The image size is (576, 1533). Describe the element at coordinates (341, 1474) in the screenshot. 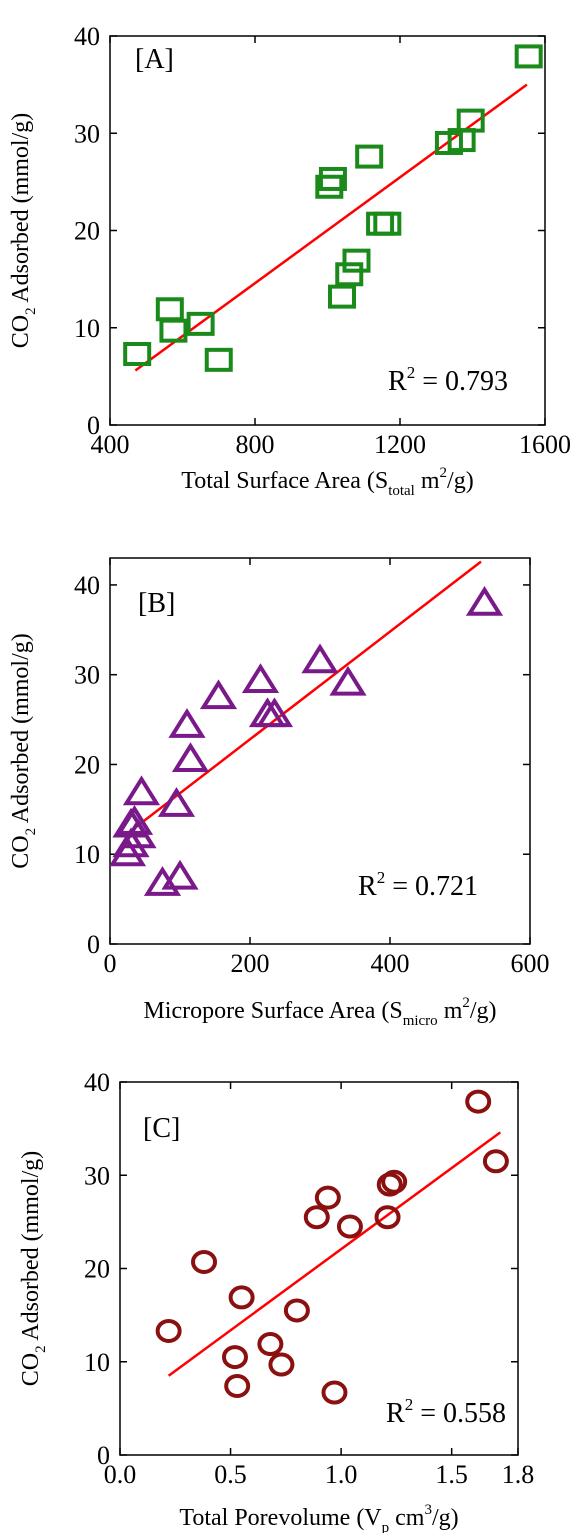

I see `x-tick-label: 1.0` at that location.